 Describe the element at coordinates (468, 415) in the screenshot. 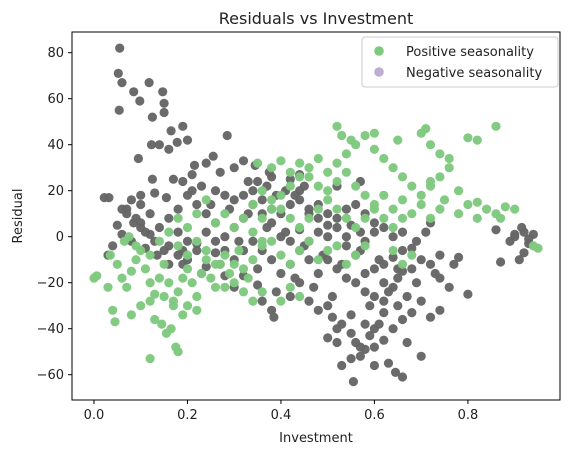

I see `x-tick-label: 0.8` at that location.